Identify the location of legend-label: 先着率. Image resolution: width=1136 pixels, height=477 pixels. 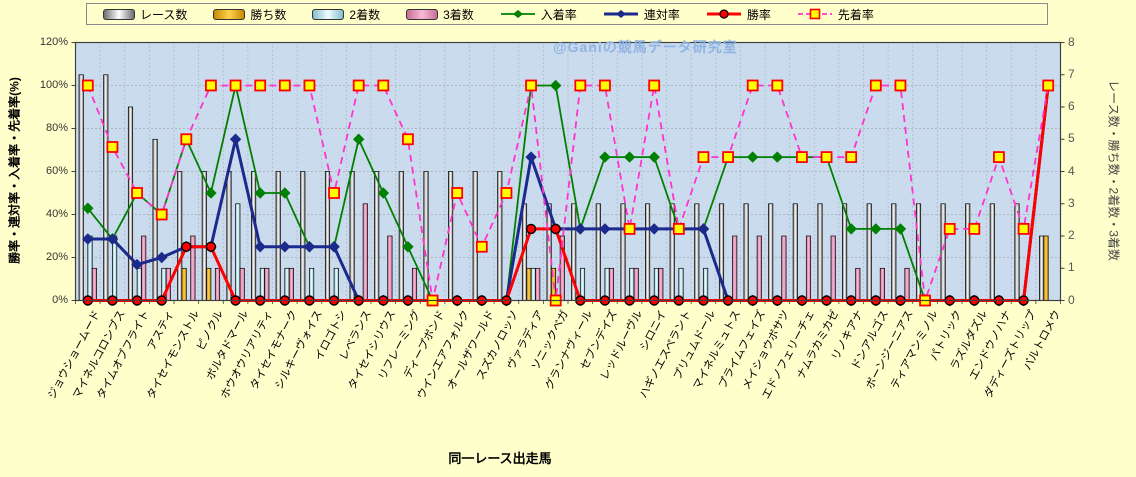
(855, 14).